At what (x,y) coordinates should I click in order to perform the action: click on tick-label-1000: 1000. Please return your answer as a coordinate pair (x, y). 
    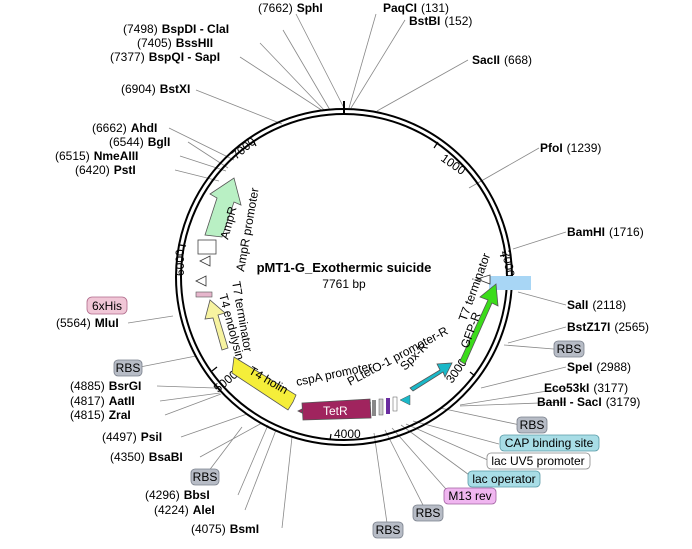
    Looking at the image, I should click on (453, 164).